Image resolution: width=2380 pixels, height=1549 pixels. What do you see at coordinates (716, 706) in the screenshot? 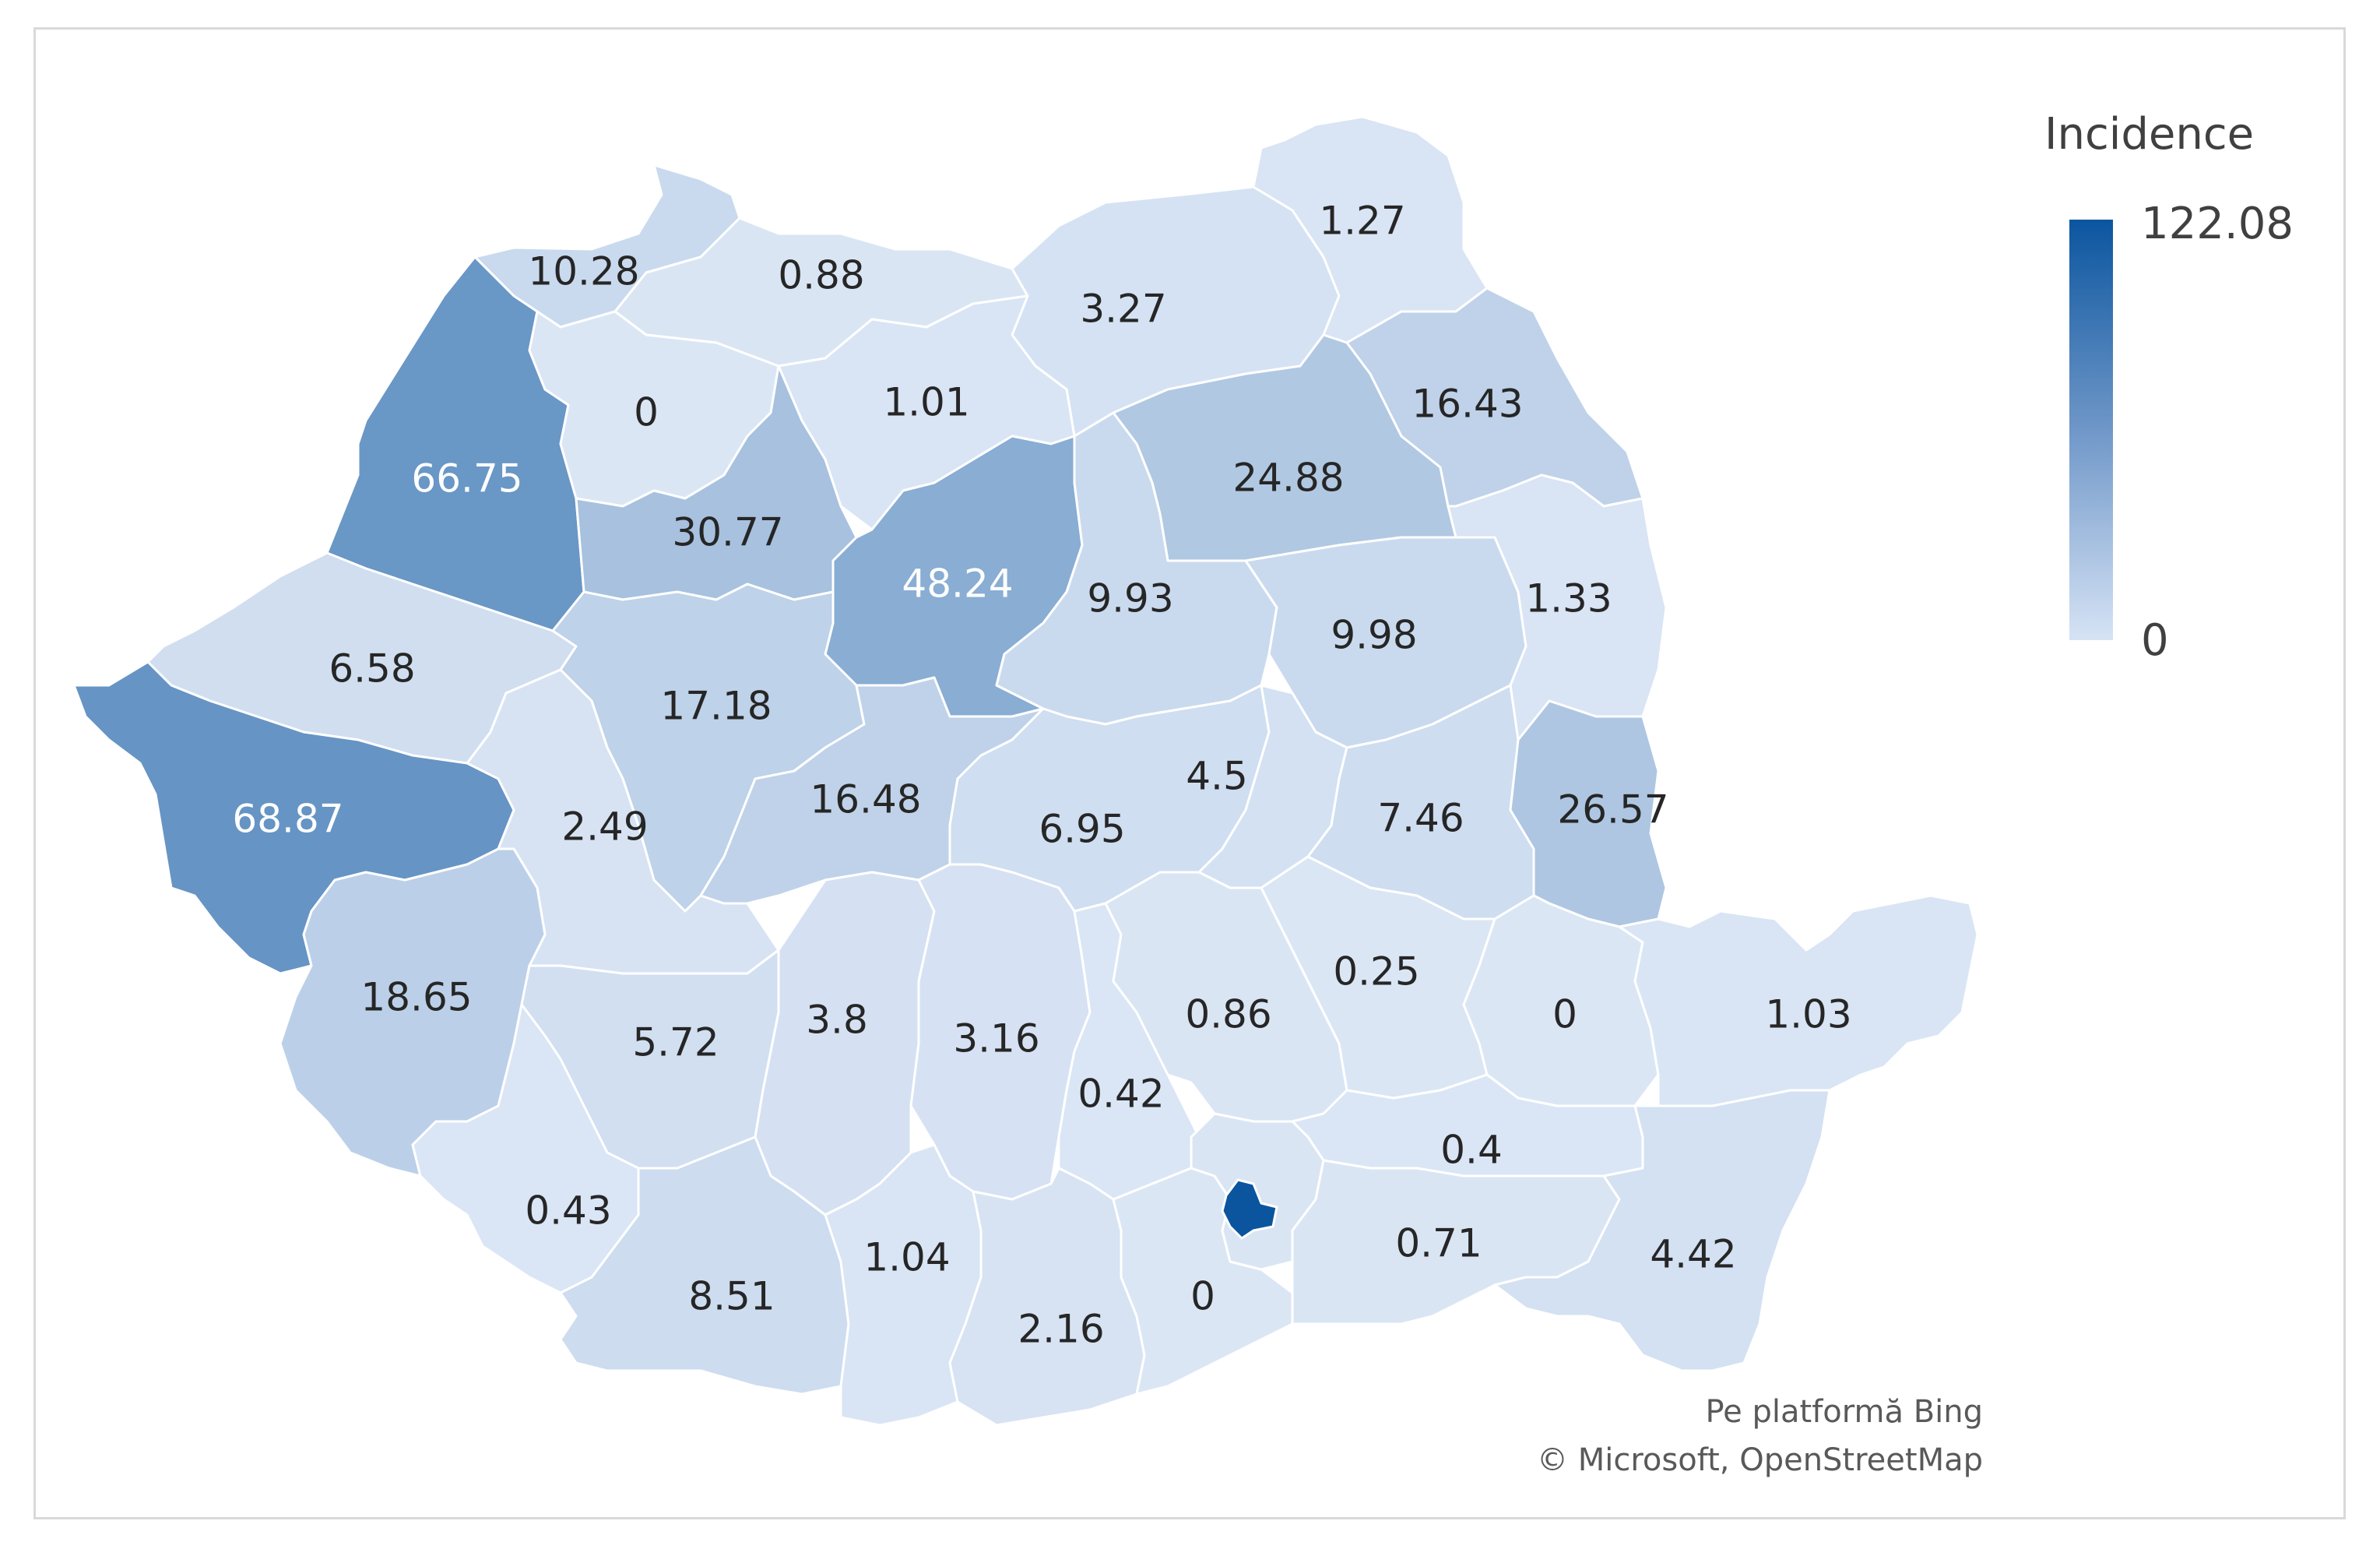
I see `value-label-alba: 17.18` at bounding box center [716, 706].